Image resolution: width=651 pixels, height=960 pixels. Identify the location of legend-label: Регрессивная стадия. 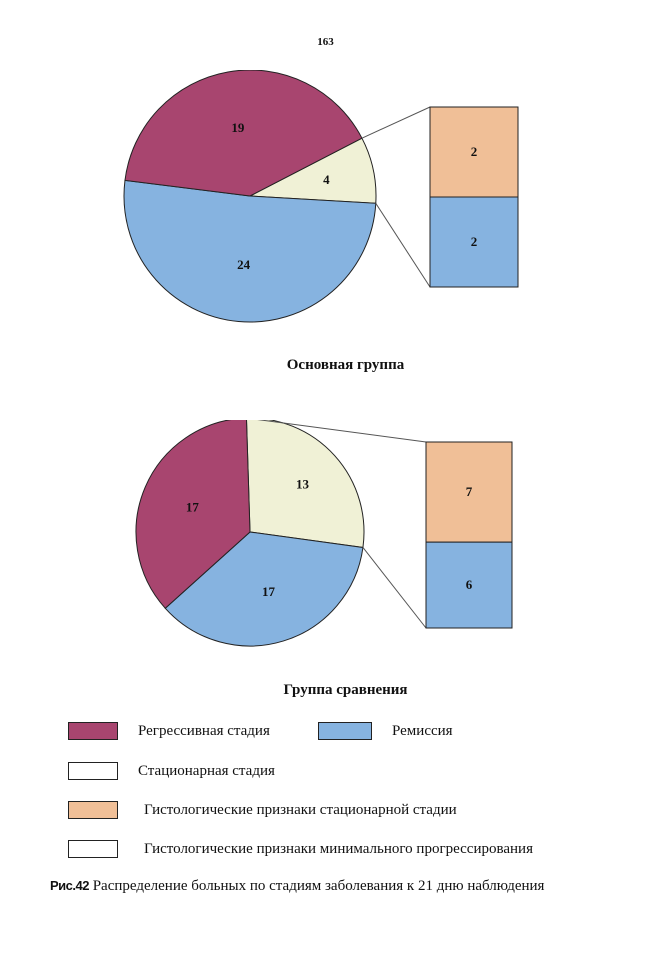
(204, 731).